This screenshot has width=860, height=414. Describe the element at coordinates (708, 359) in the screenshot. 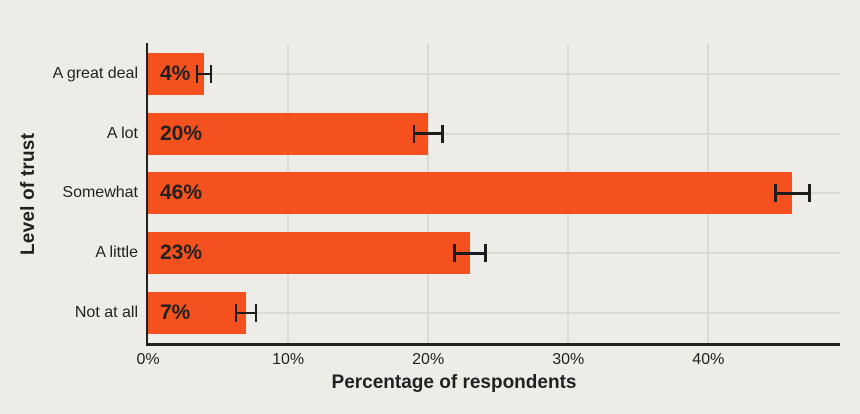

I see `x-tick-label-40: 40%` at that location.